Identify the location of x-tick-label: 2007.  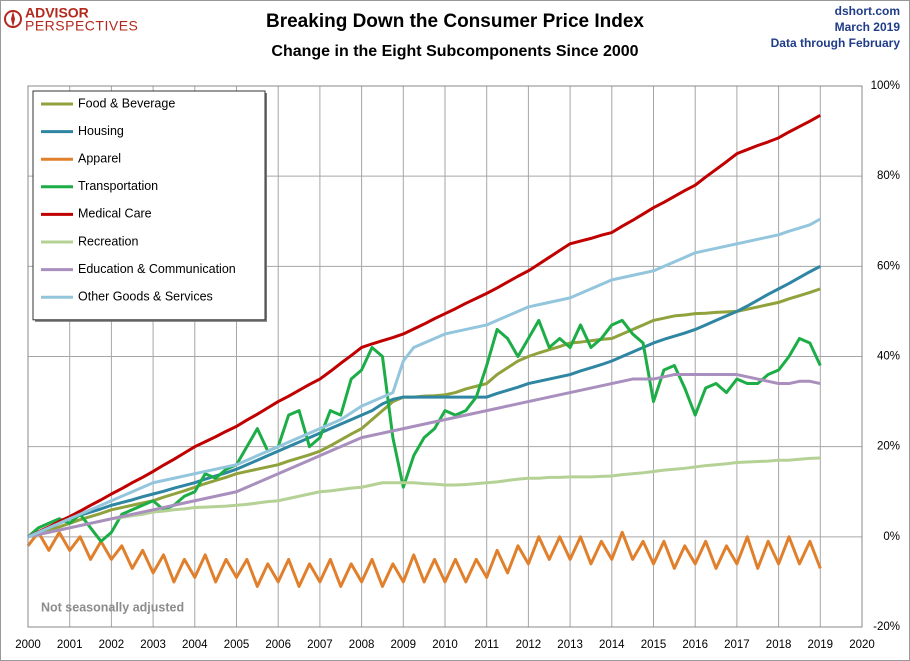
(320, 645).